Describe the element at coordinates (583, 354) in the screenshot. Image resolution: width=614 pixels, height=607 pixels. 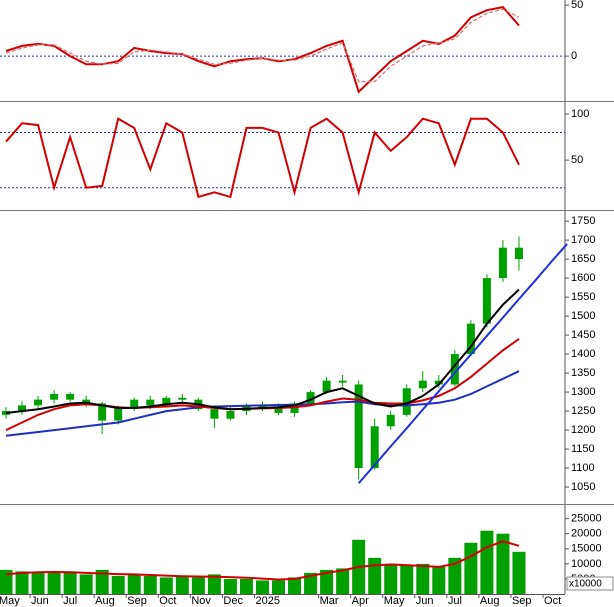
I see `y-tick-label: 1400` at that location.